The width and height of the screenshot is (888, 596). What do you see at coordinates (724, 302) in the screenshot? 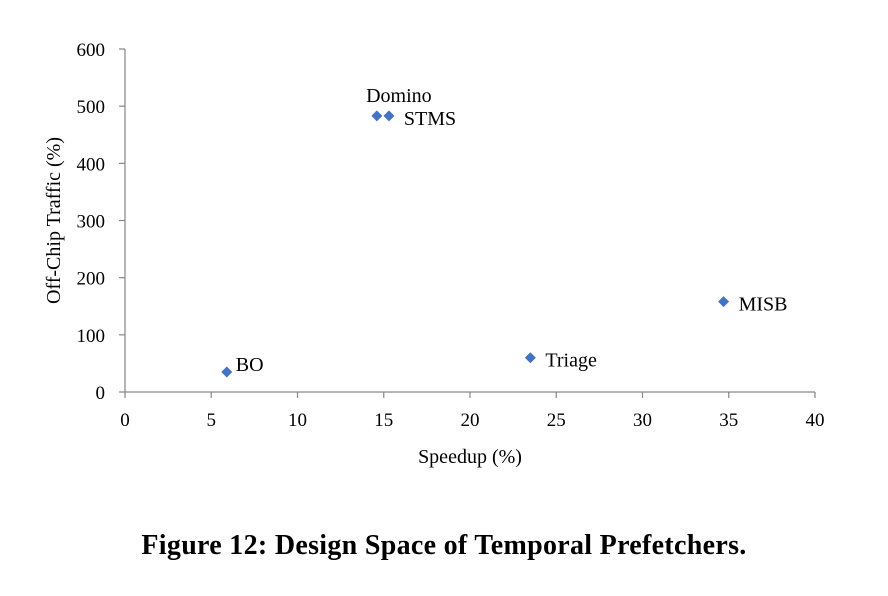
I see `data-point-misb` at bounding box center [724, 302].